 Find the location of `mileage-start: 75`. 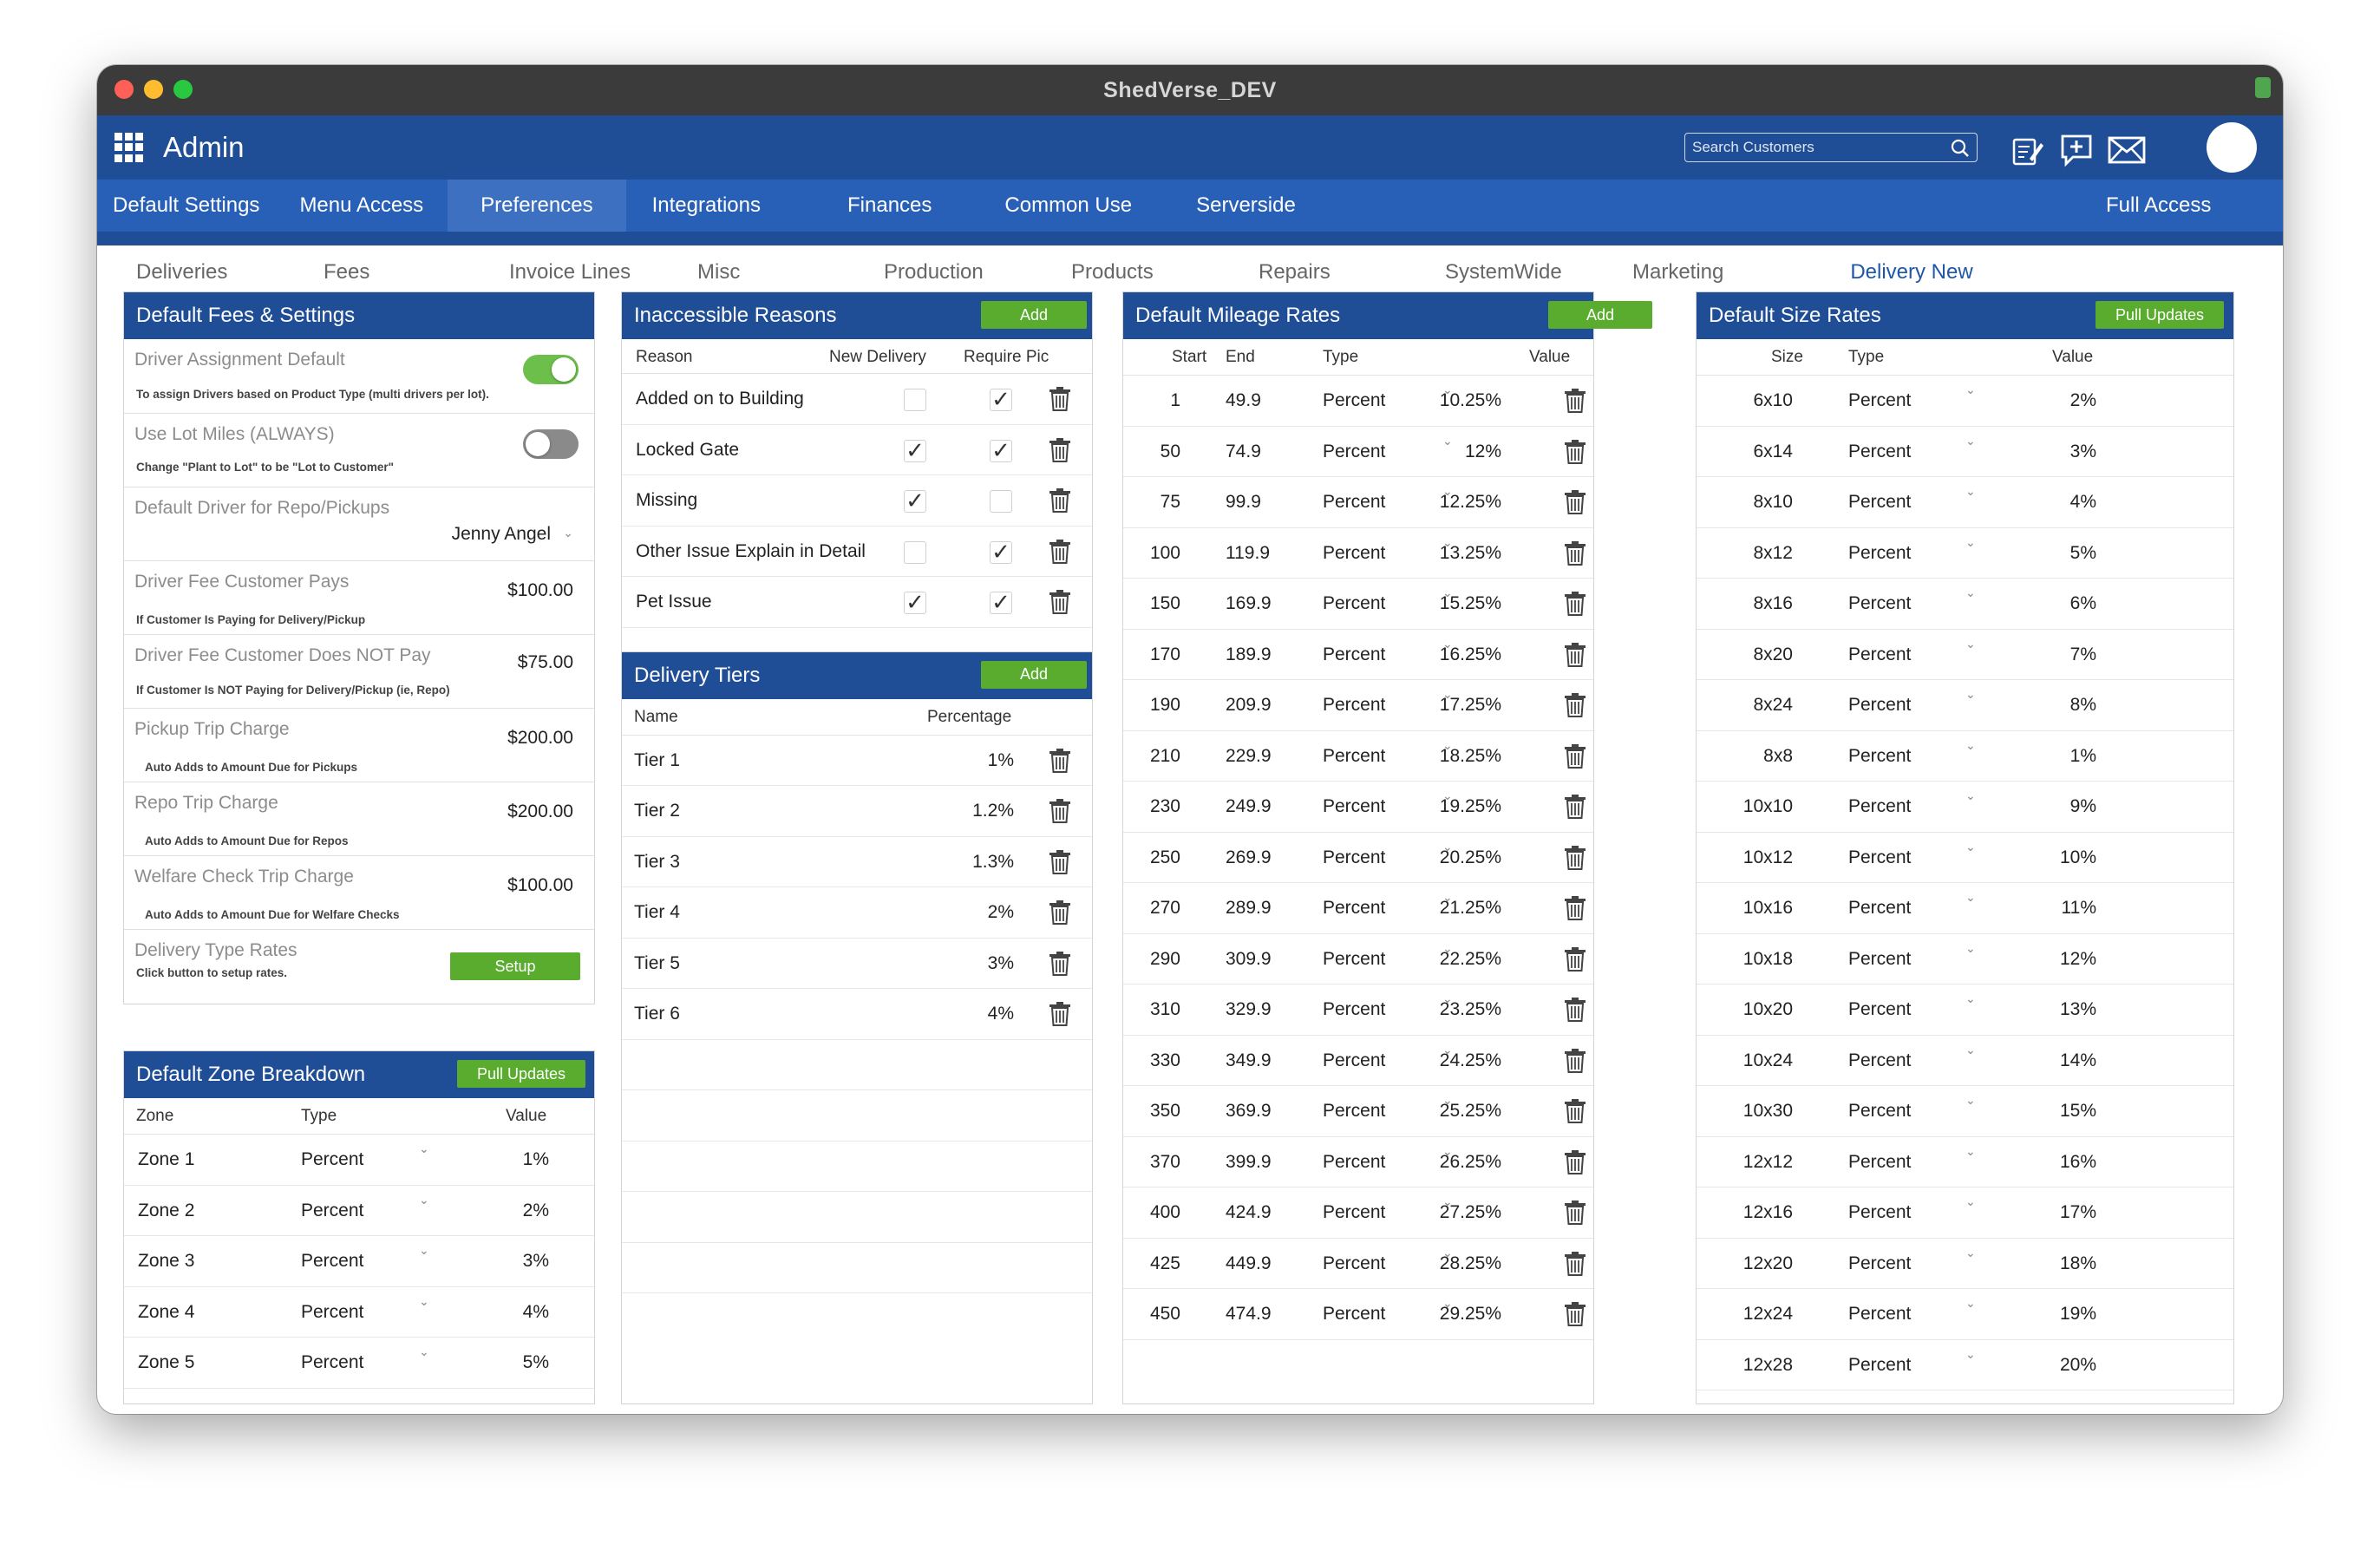

mileage-start: 75 is located at coordinates (1170, 502).